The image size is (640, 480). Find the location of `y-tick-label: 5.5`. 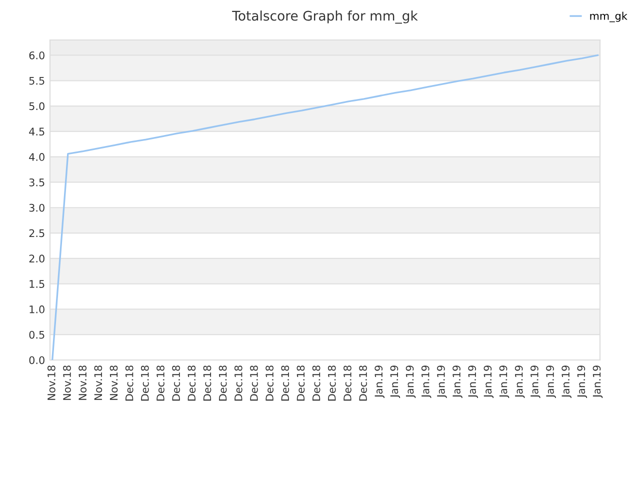

y-tick-label: 5.5 is located at coordinates (36, 81).